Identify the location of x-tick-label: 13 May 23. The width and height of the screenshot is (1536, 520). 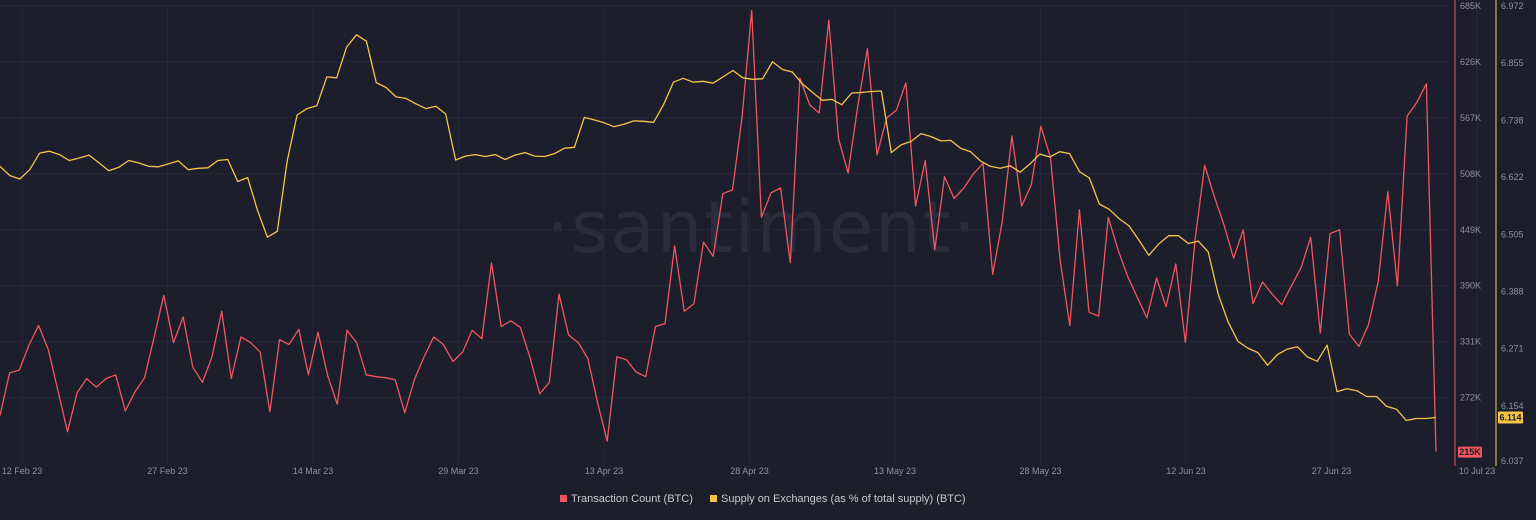
(895, 471).